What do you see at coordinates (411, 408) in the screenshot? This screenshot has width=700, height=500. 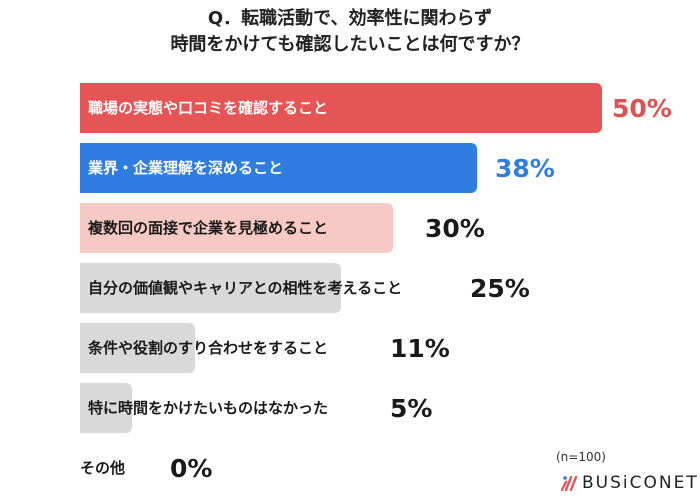 I see `bar-value: 5%` at bounding box center [411, 408].